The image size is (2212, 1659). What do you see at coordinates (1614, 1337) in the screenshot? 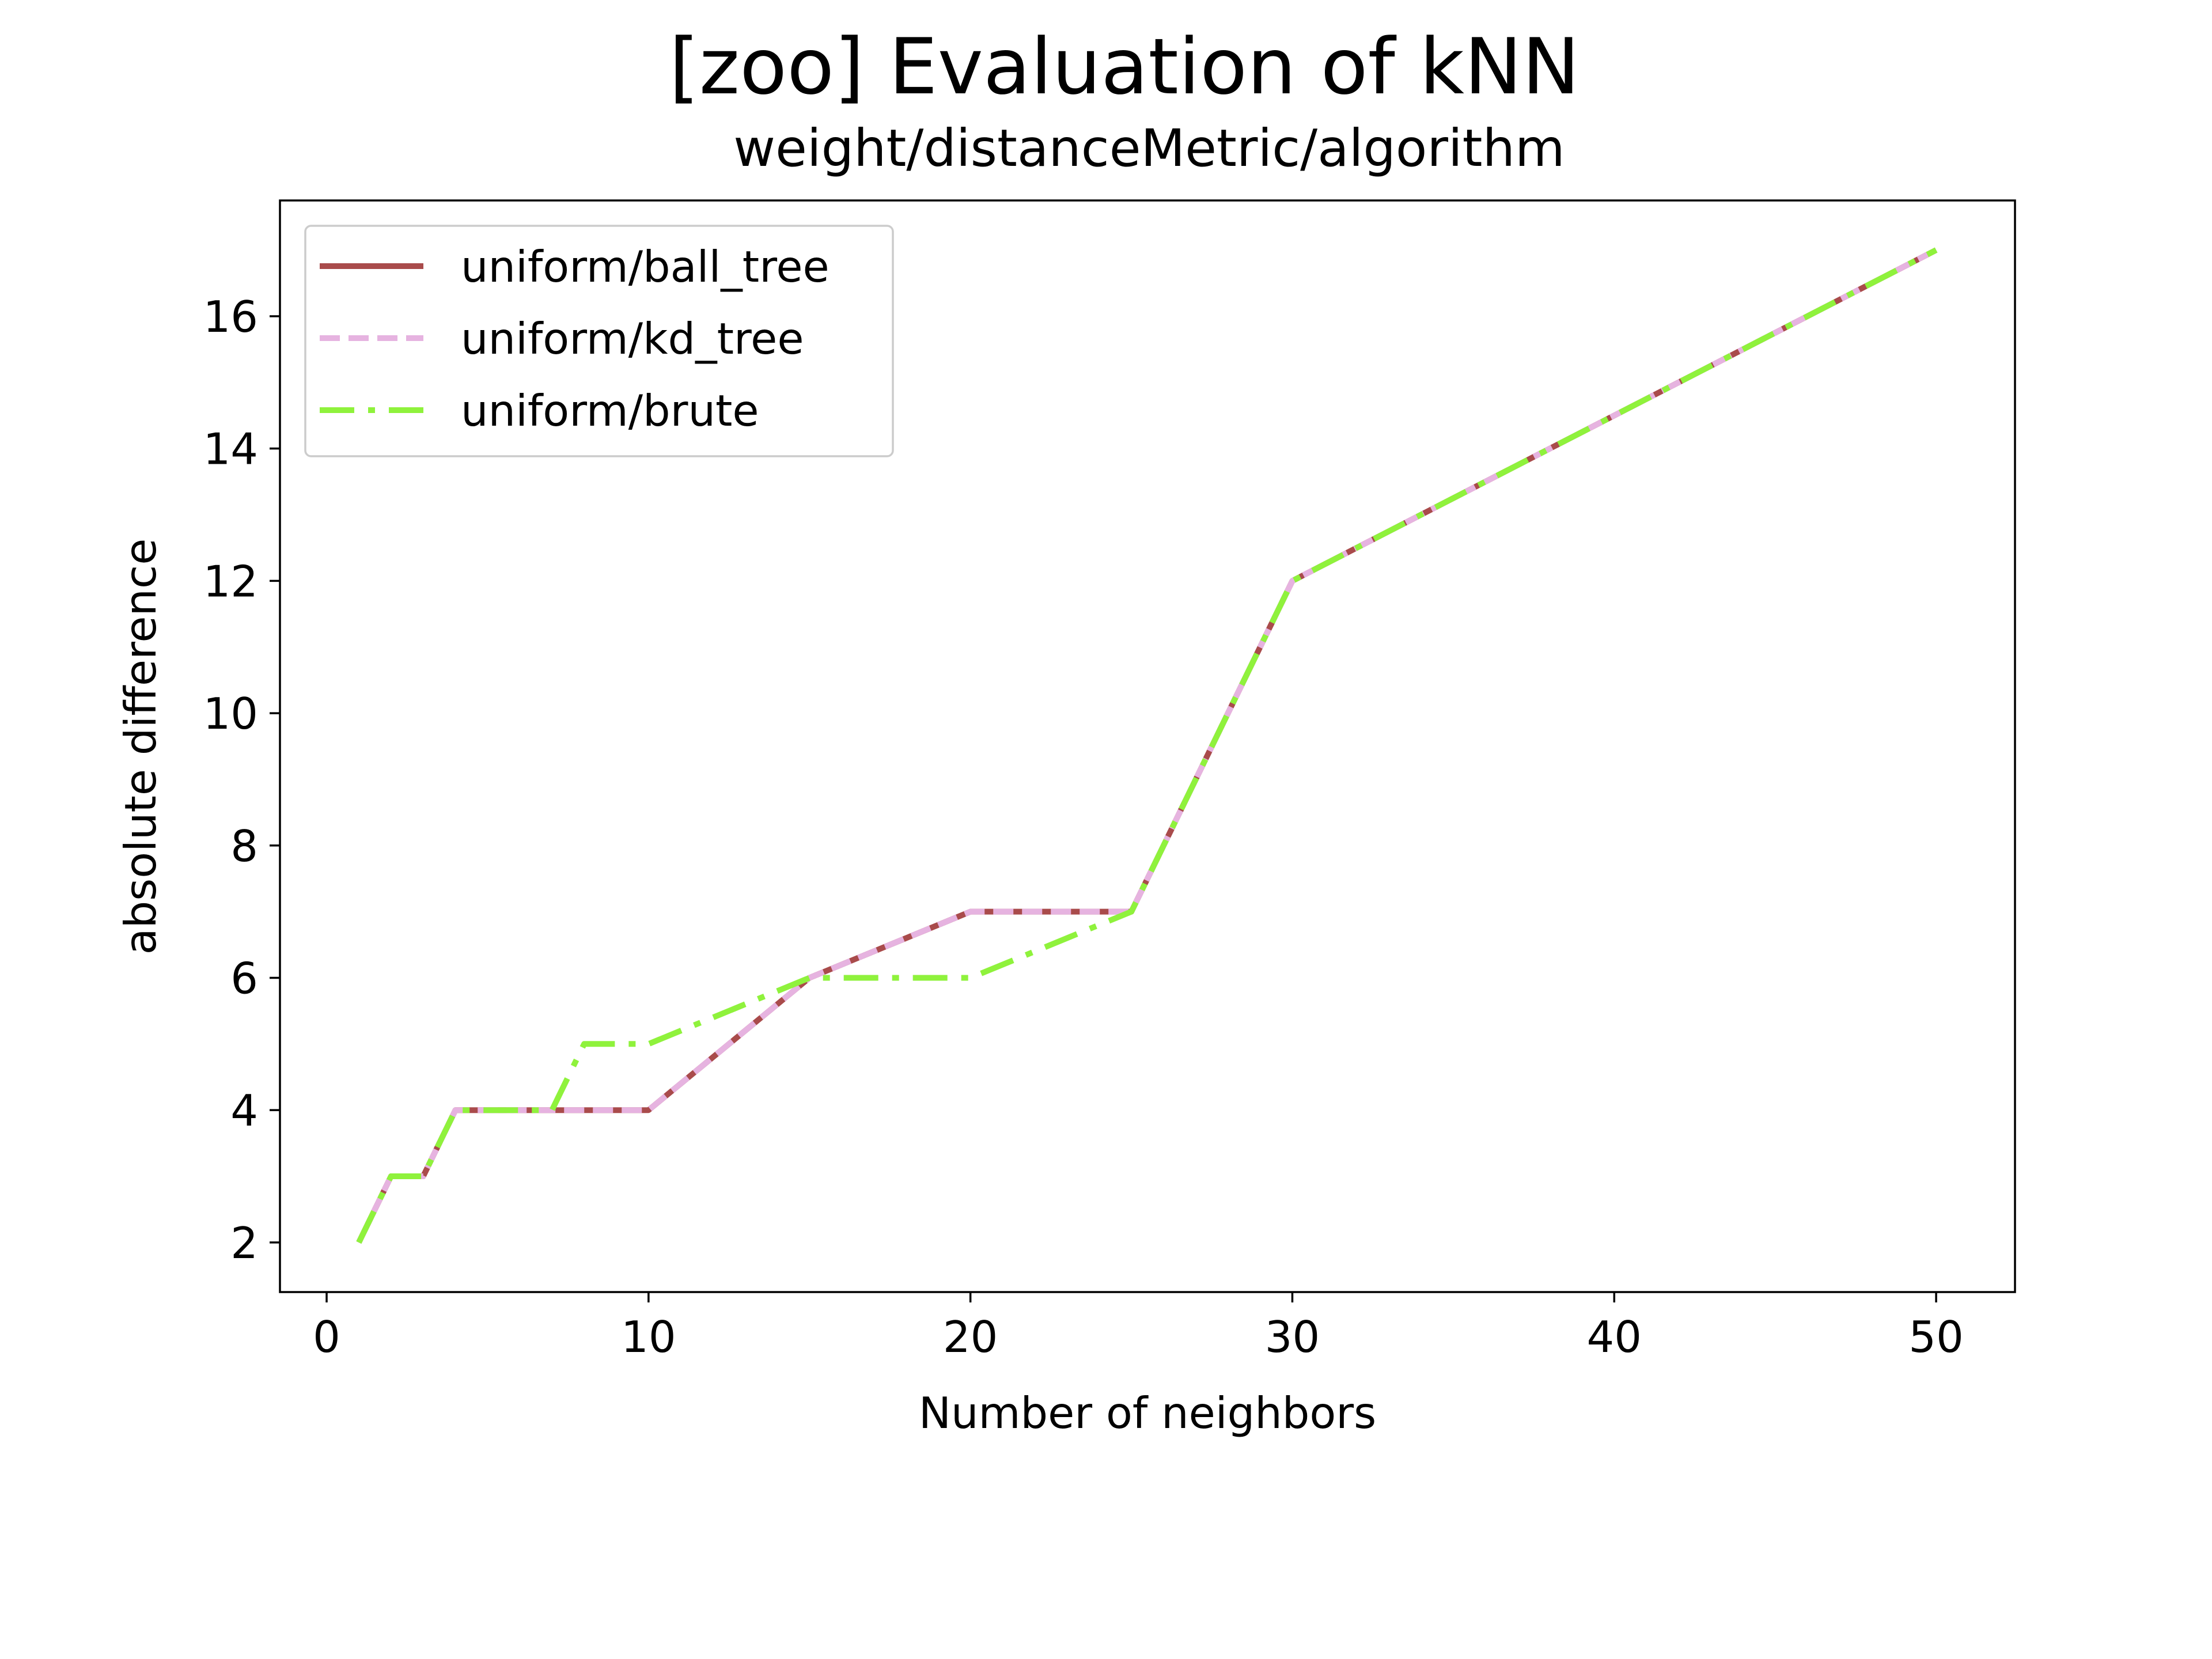
I see `x-tick-label: 40` at bounding box center [1614, 1337].